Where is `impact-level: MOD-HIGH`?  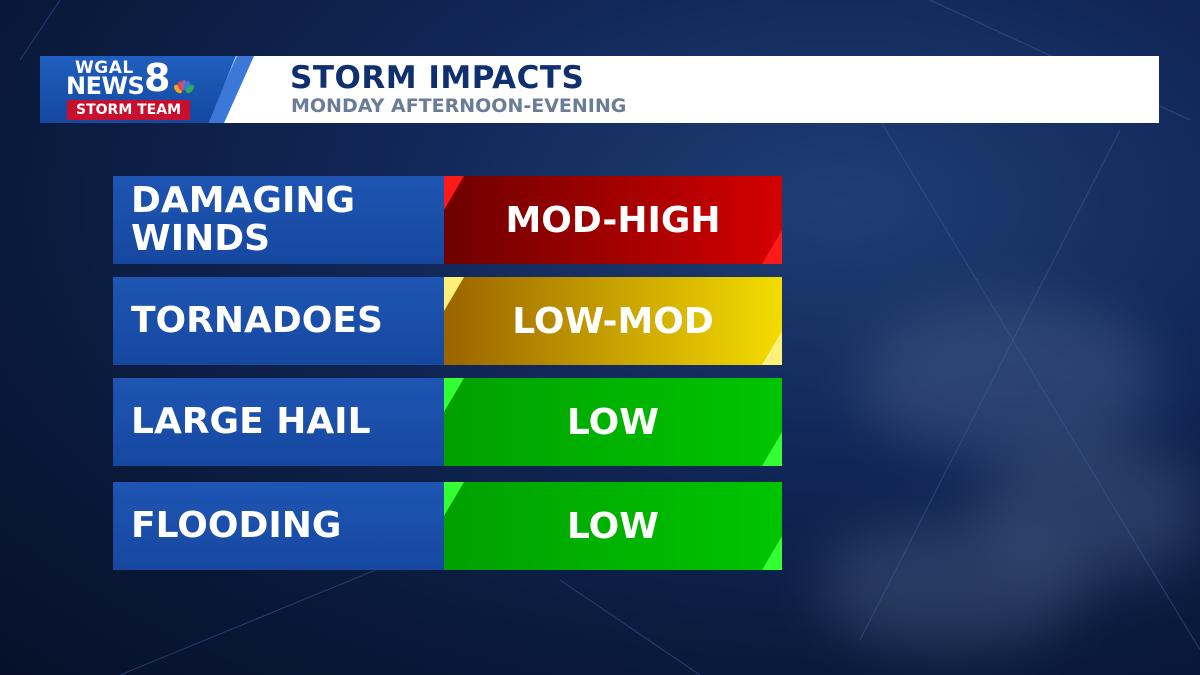
impact-level: MOD-HIGH is located at coordinates (613, 220).